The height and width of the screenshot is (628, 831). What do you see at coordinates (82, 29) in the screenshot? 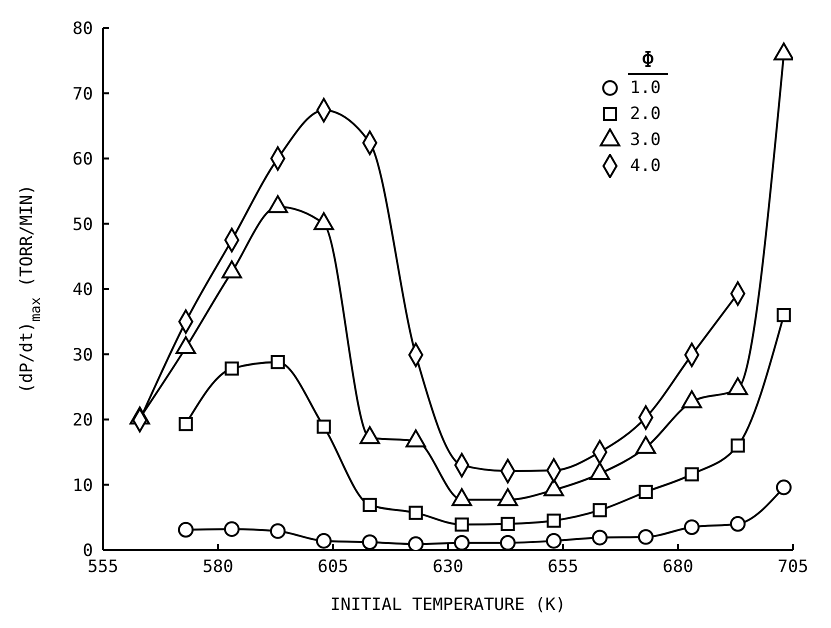
I see `y-tick-label: 80` at bounding box center [82, 29].